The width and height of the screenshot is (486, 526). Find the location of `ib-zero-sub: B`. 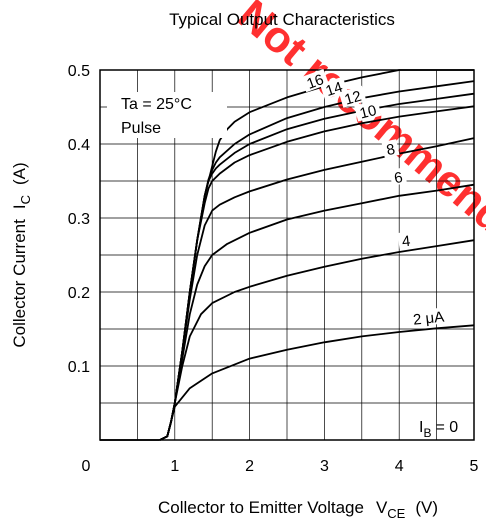

ib-zero-sub: B is located at coordinates (427, 433).